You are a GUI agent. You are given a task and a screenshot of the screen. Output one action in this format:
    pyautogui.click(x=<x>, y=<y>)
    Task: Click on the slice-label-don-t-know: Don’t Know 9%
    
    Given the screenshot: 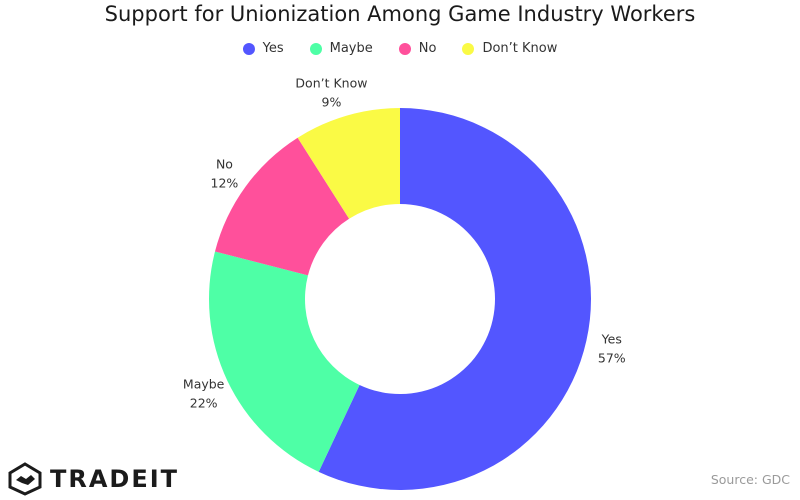 What is the action you would take?
    pyautogui.click(x=331, y=93)
    